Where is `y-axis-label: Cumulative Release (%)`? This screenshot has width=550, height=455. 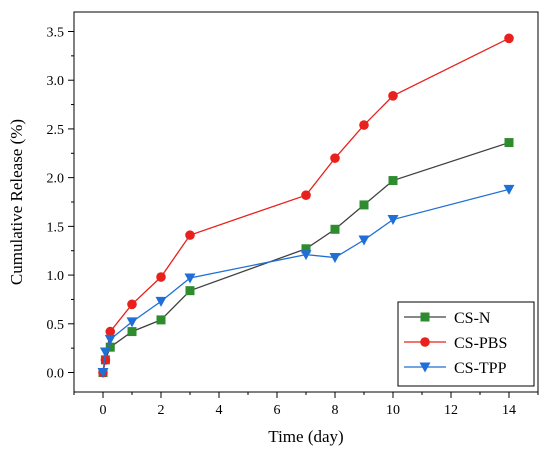 y-axis-label: Cumulative Release (%) is located at coordinates (16, 202).